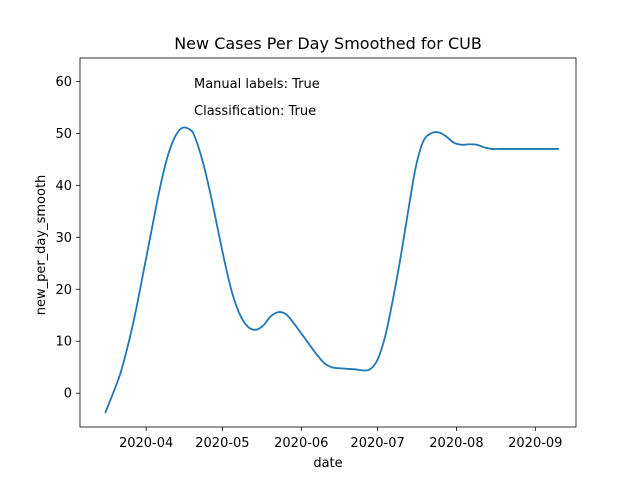 This screenshot has width=640, height=480. Describe the element at coordinates (301, 443) in the screenshot. I see `x-tick-label: 2020-06` at that location.